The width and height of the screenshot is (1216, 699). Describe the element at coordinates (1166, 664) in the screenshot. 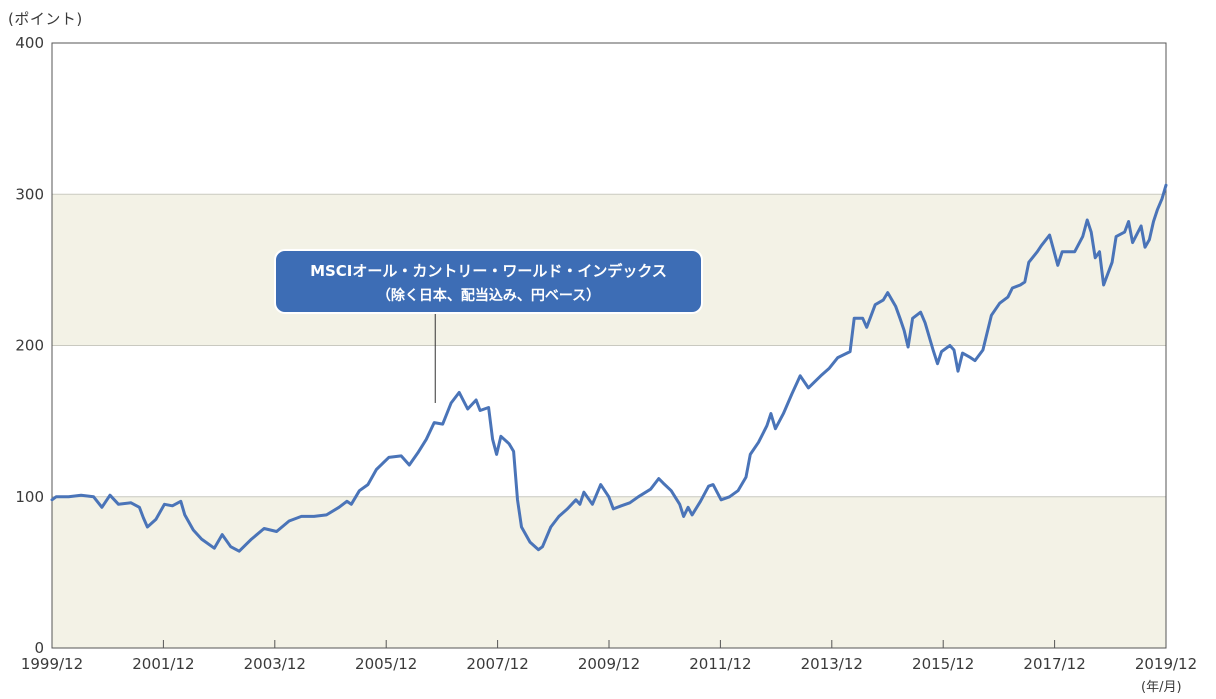

I see `x-tick-label: 2019/12` at that location.